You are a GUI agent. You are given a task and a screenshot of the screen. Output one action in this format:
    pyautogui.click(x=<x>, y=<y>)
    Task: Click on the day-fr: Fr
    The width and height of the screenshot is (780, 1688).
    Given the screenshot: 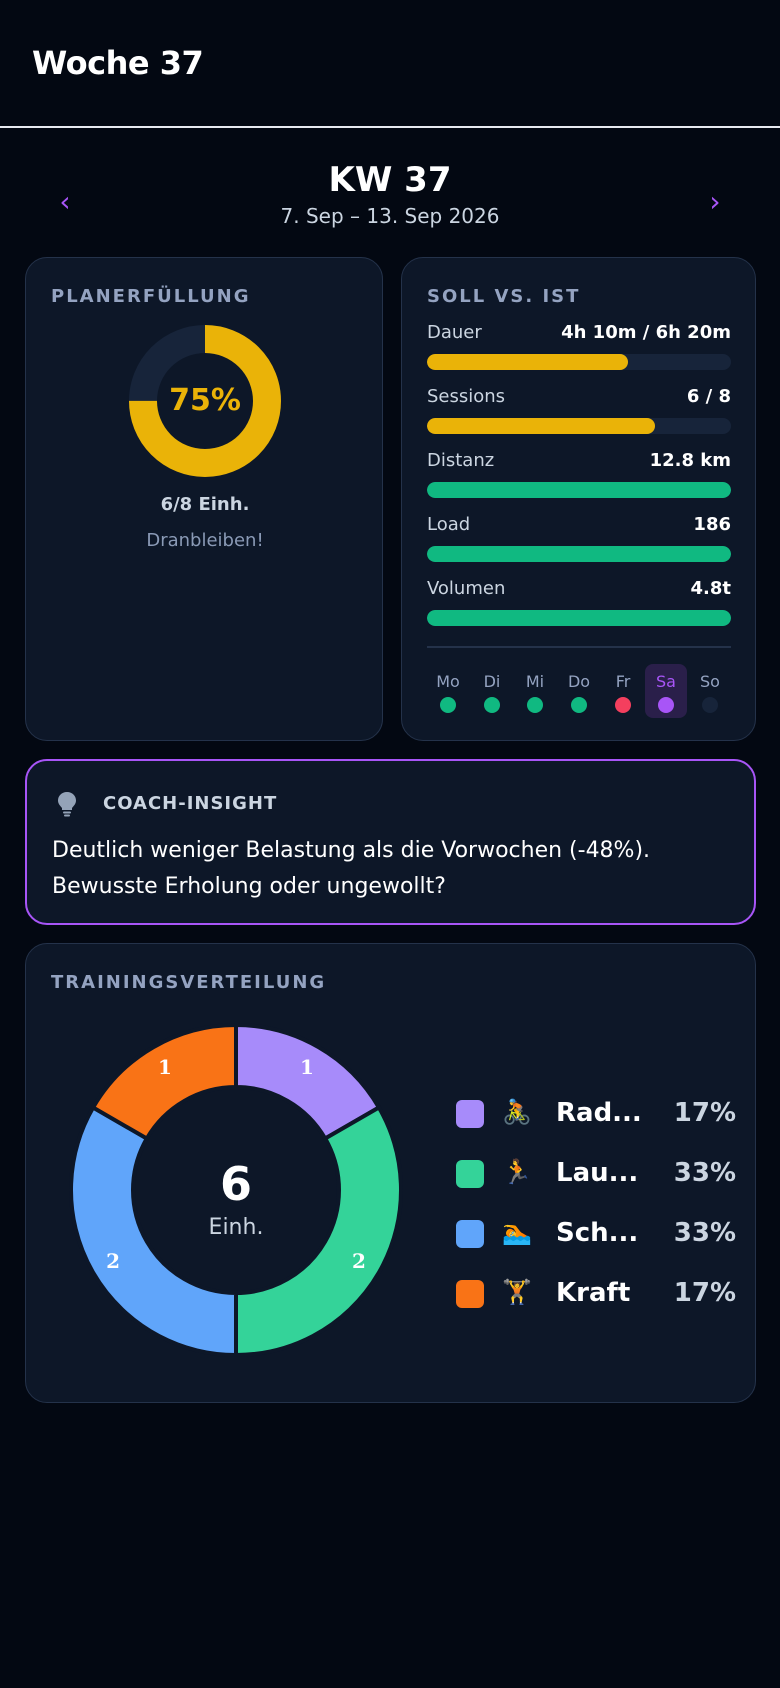 What is the action you would take?
    pyautogui.click(x=623, y=691)
    